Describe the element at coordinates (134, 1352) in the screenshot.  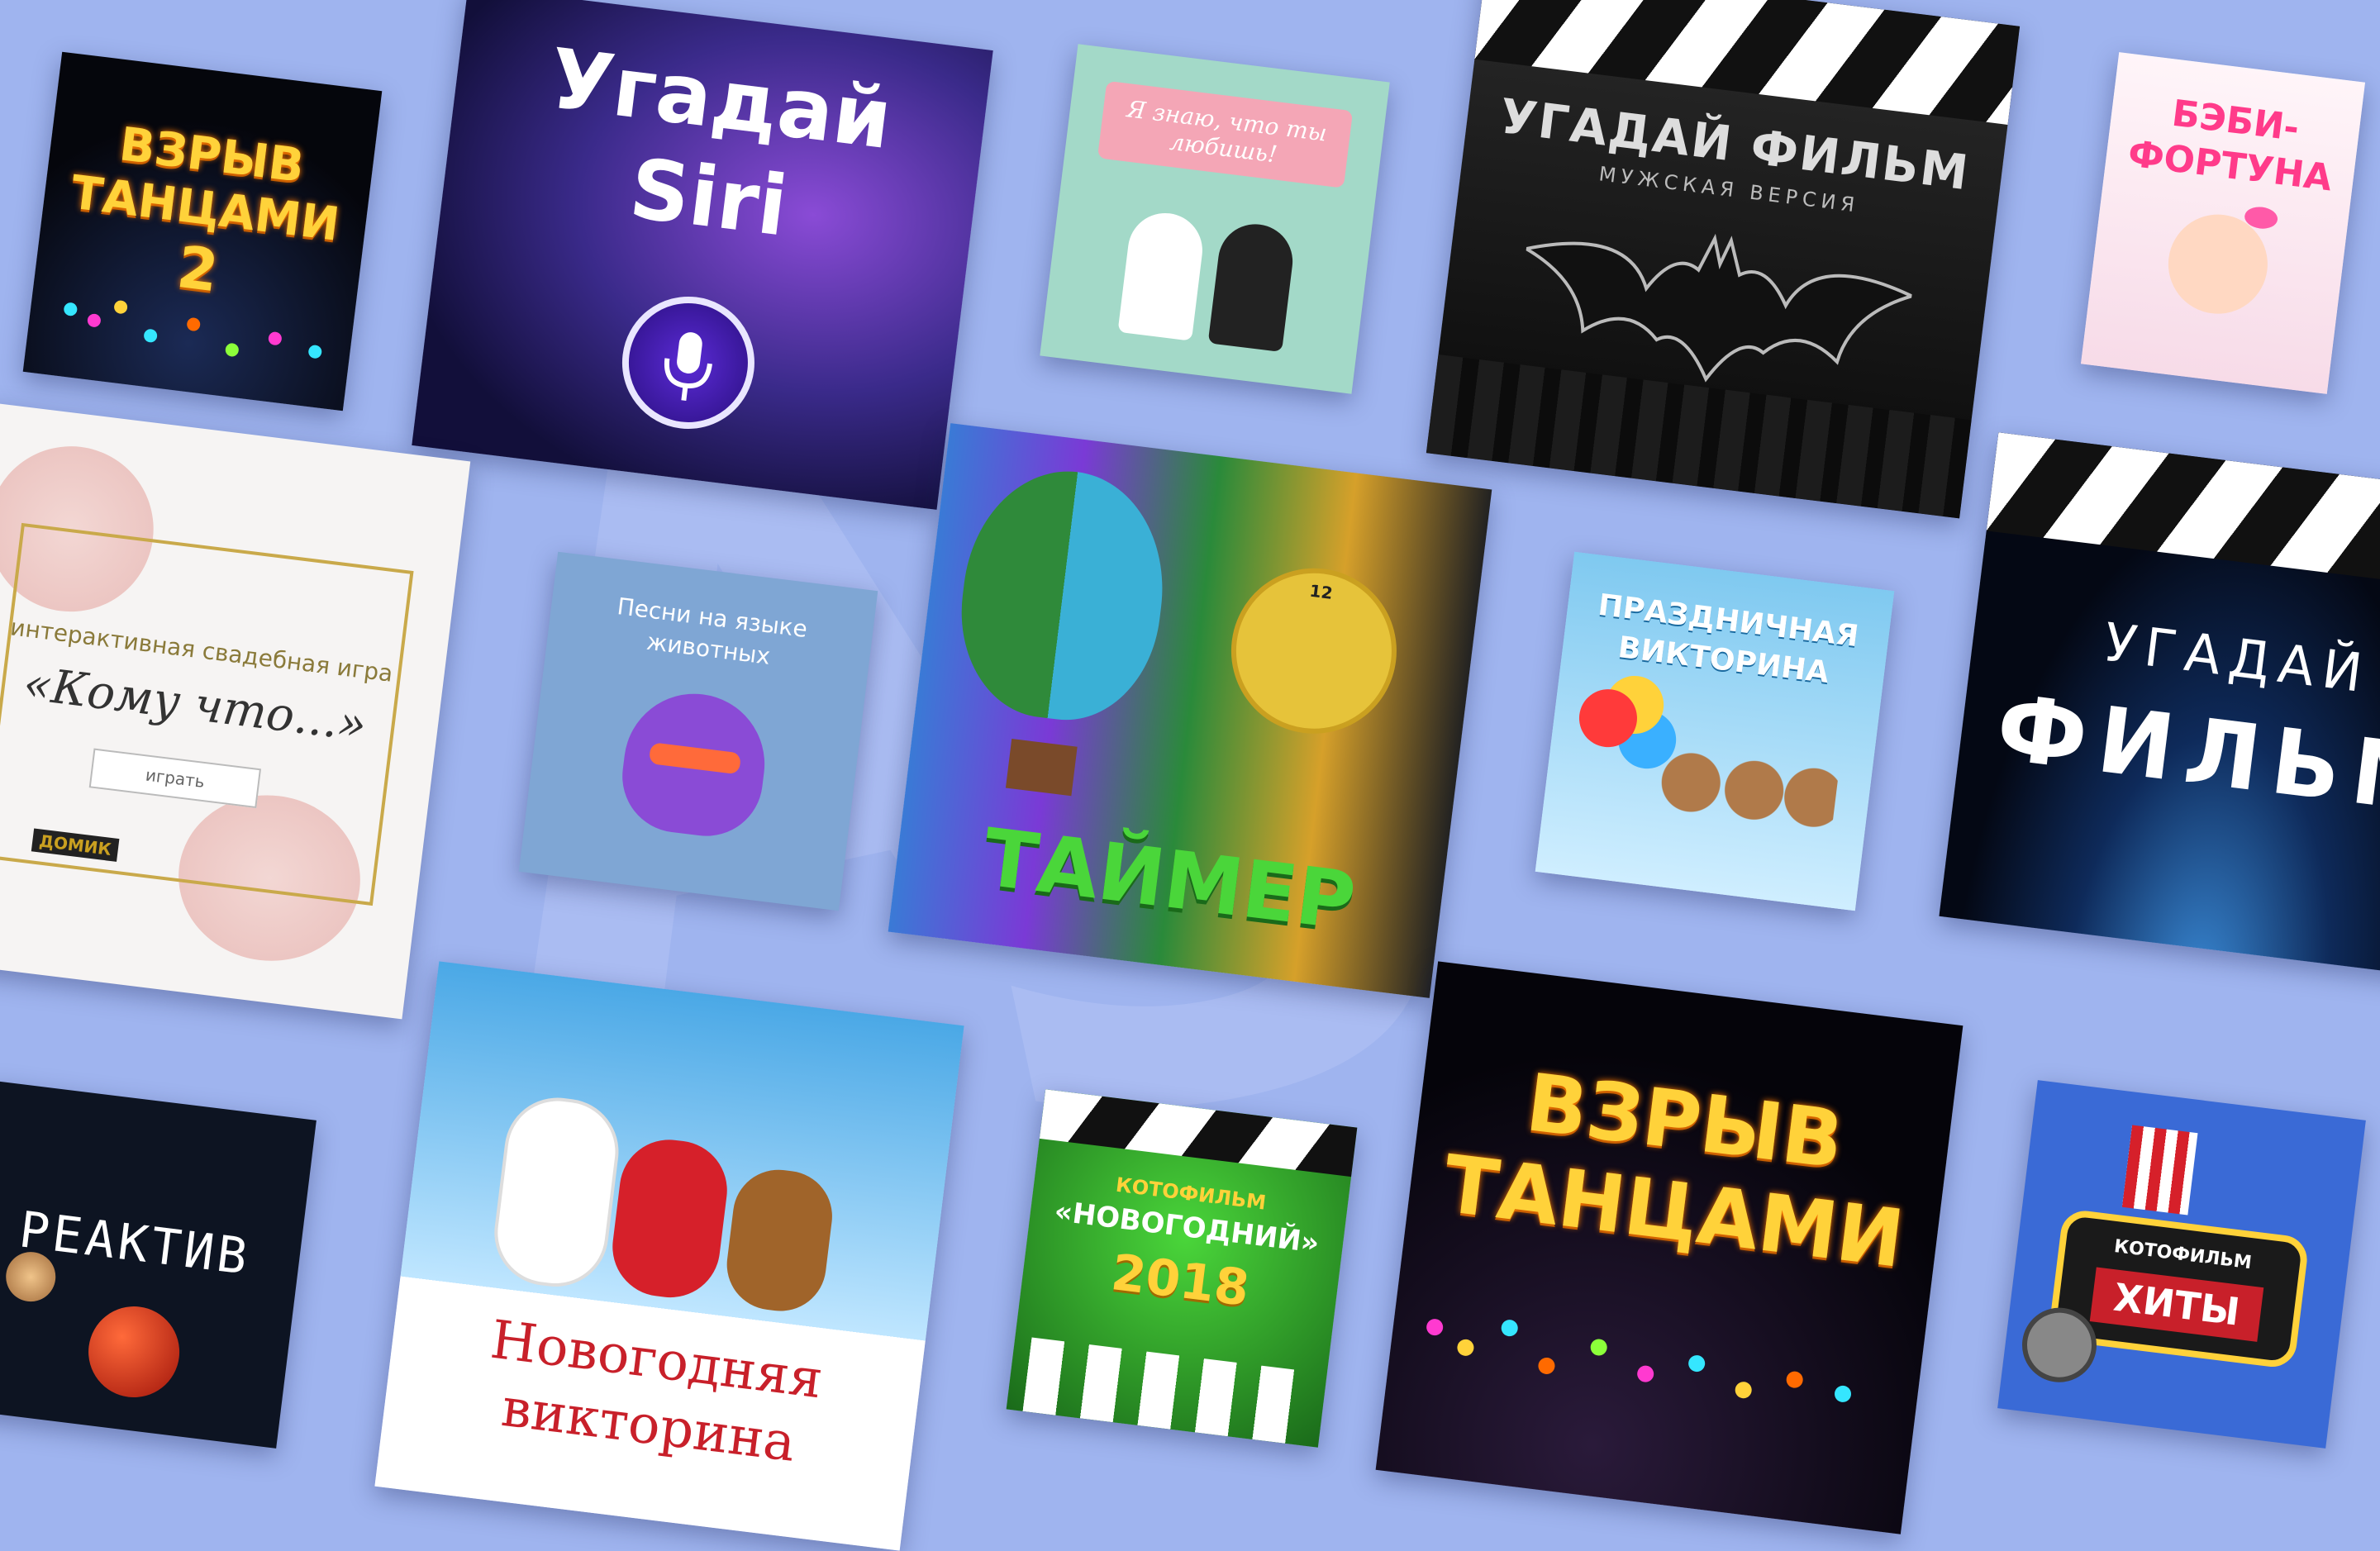
I see `planet-icon` at that location.